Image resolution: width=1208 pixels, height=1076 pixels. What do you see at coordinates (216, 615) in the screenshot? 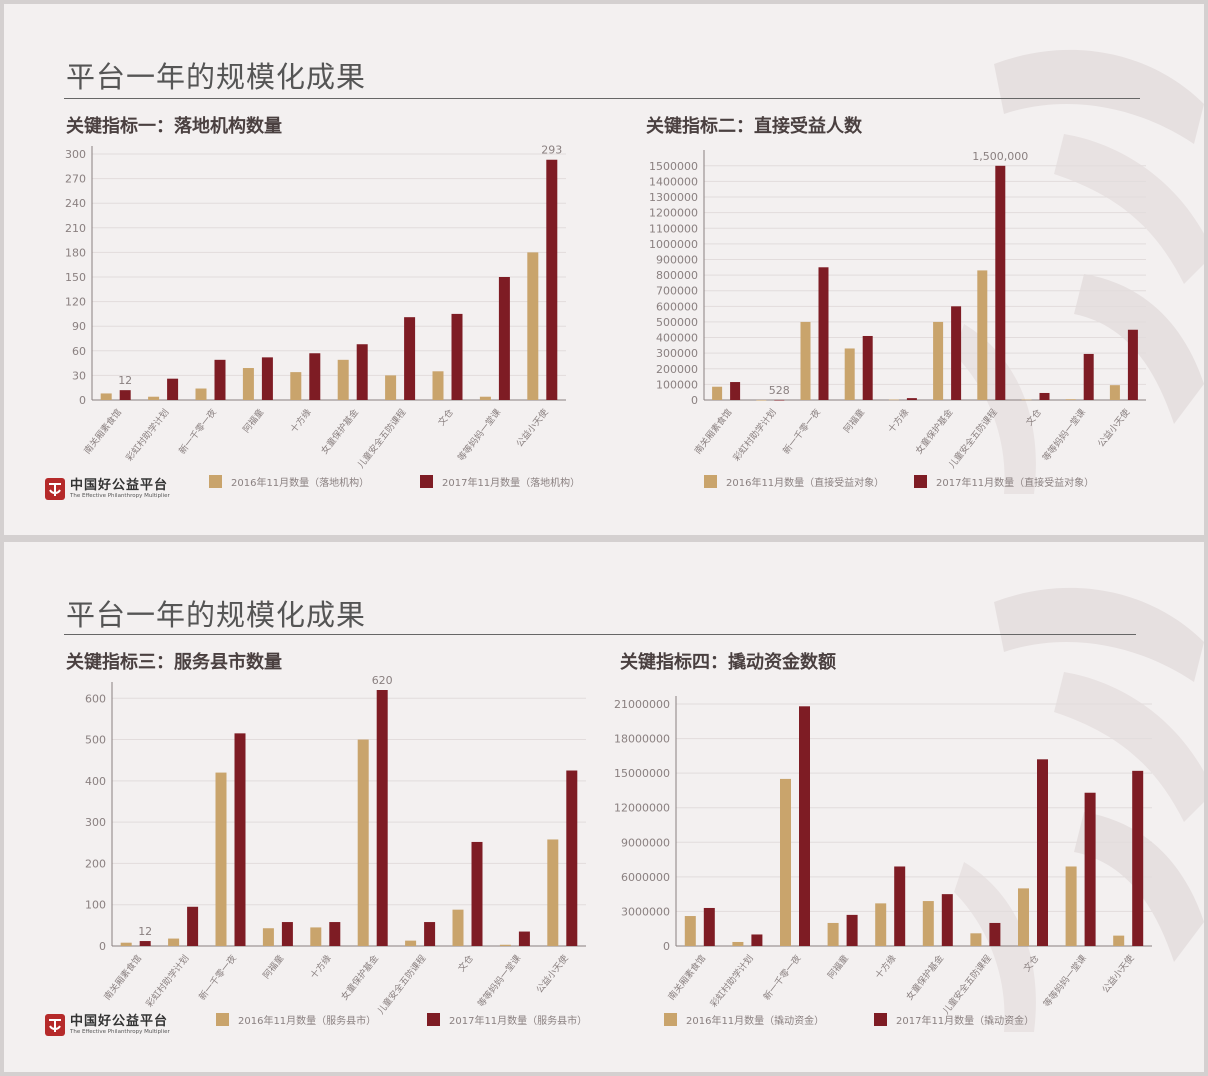
I see `slide-title: 平台一年的规模化成果` at bounding box center [216, 615].